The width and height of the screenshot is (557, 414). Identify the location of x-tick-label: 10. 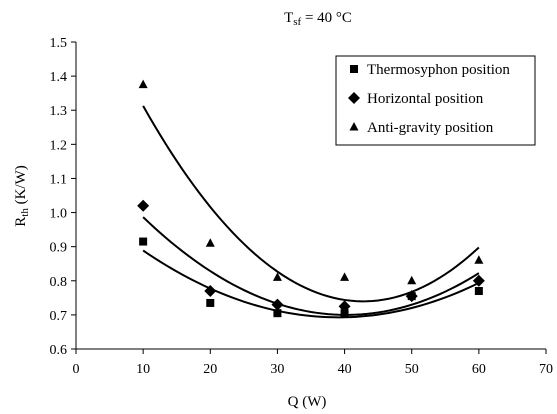
(143, 369).